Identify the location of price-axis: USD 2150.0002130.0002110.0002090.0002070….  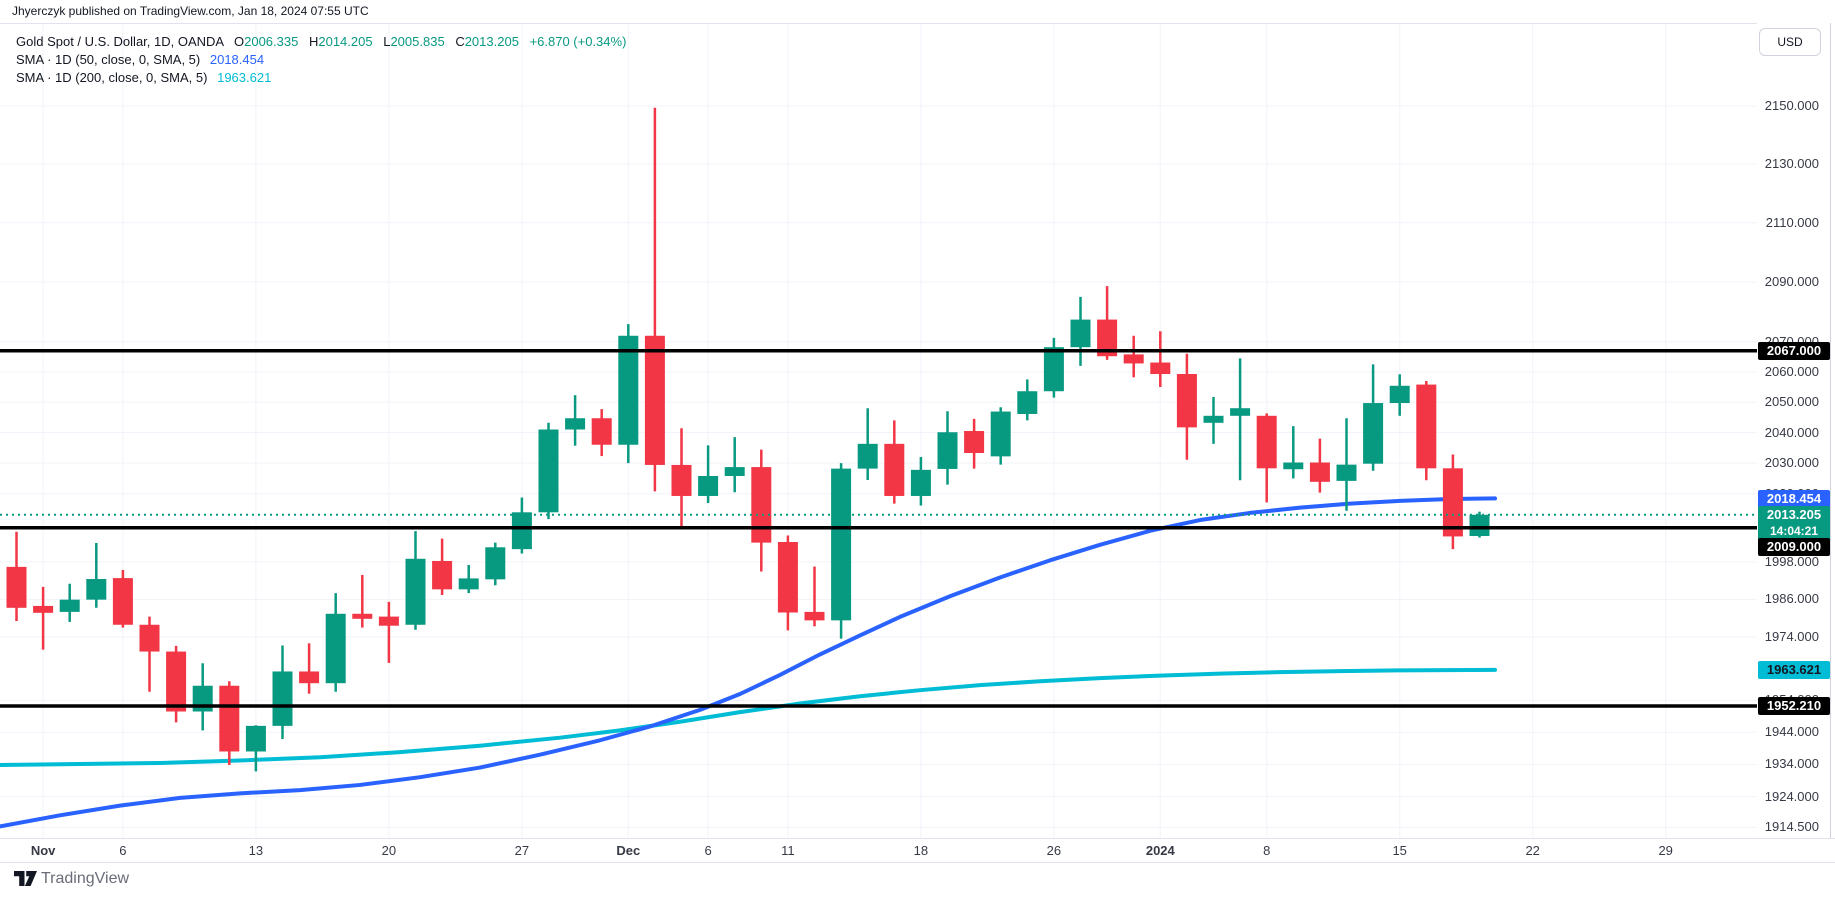
(1796, 430).